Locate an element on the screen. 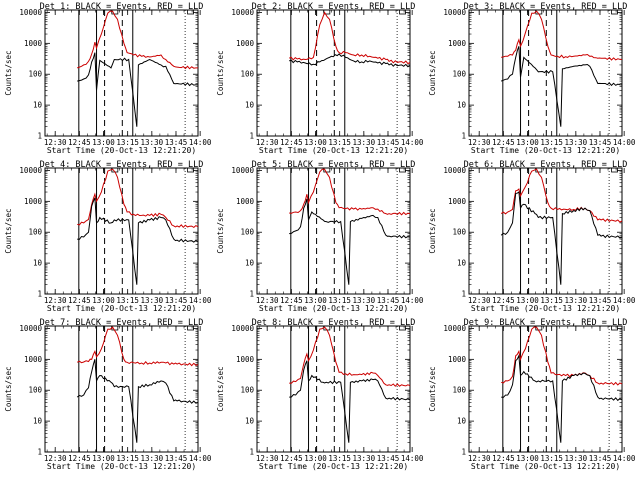 The width and height of the screenshot is (640, 480). panel-title: Det 5: BLACK = Events, RED = LLD is located at coordinates (334, 165).